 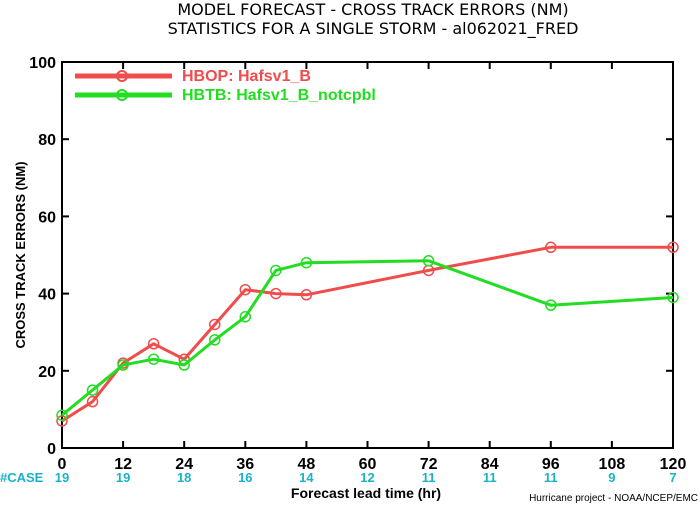 I want to click on case-count: 16, so click(x=245, y=477).